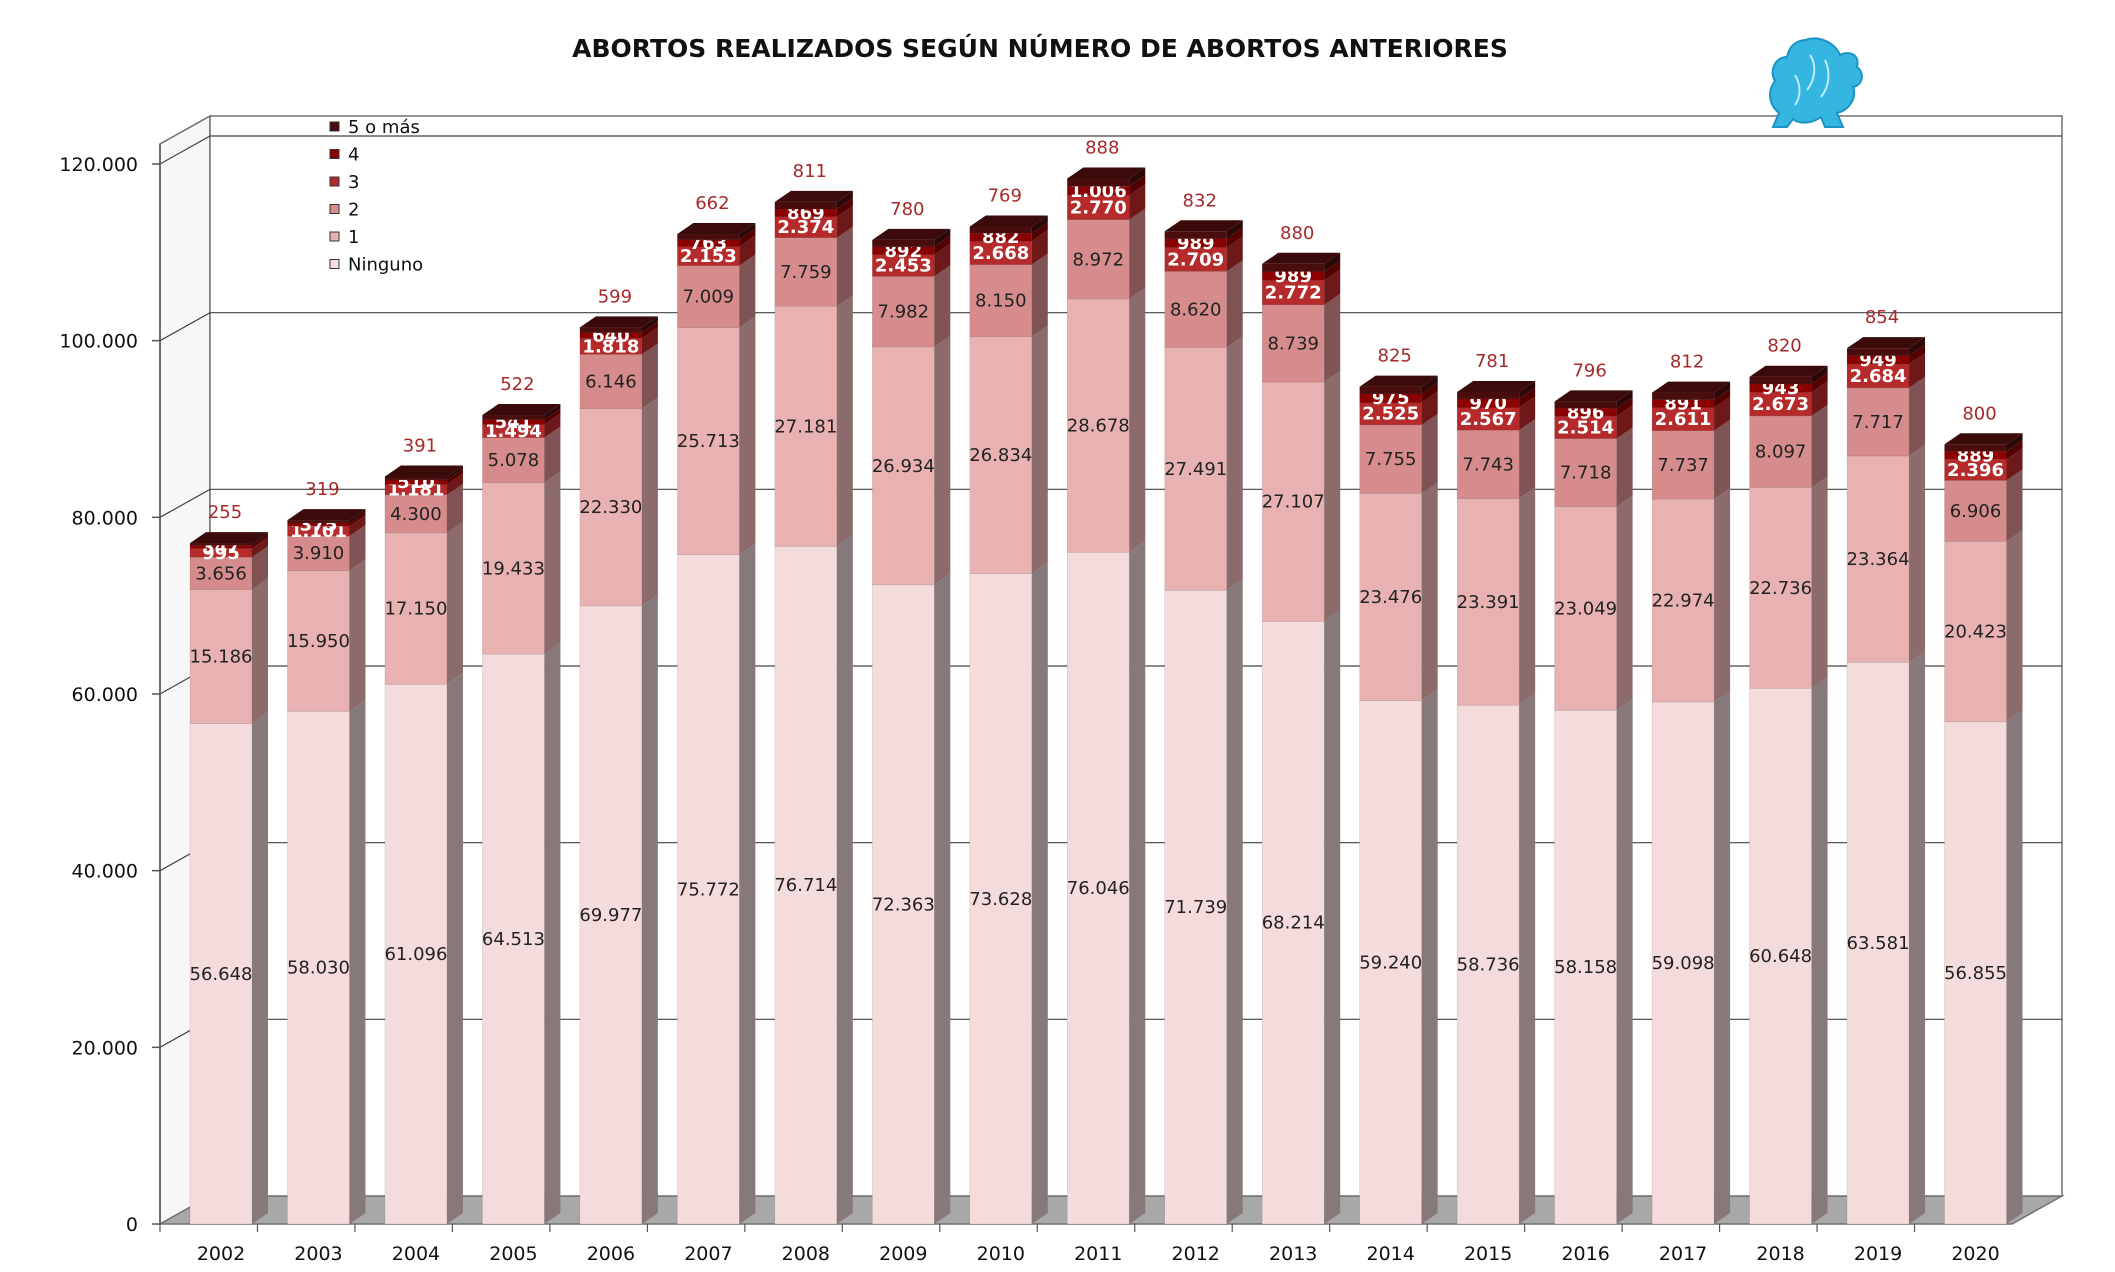  I want to click on bar-label-1-2017: 22.974, so click(1683, 600).